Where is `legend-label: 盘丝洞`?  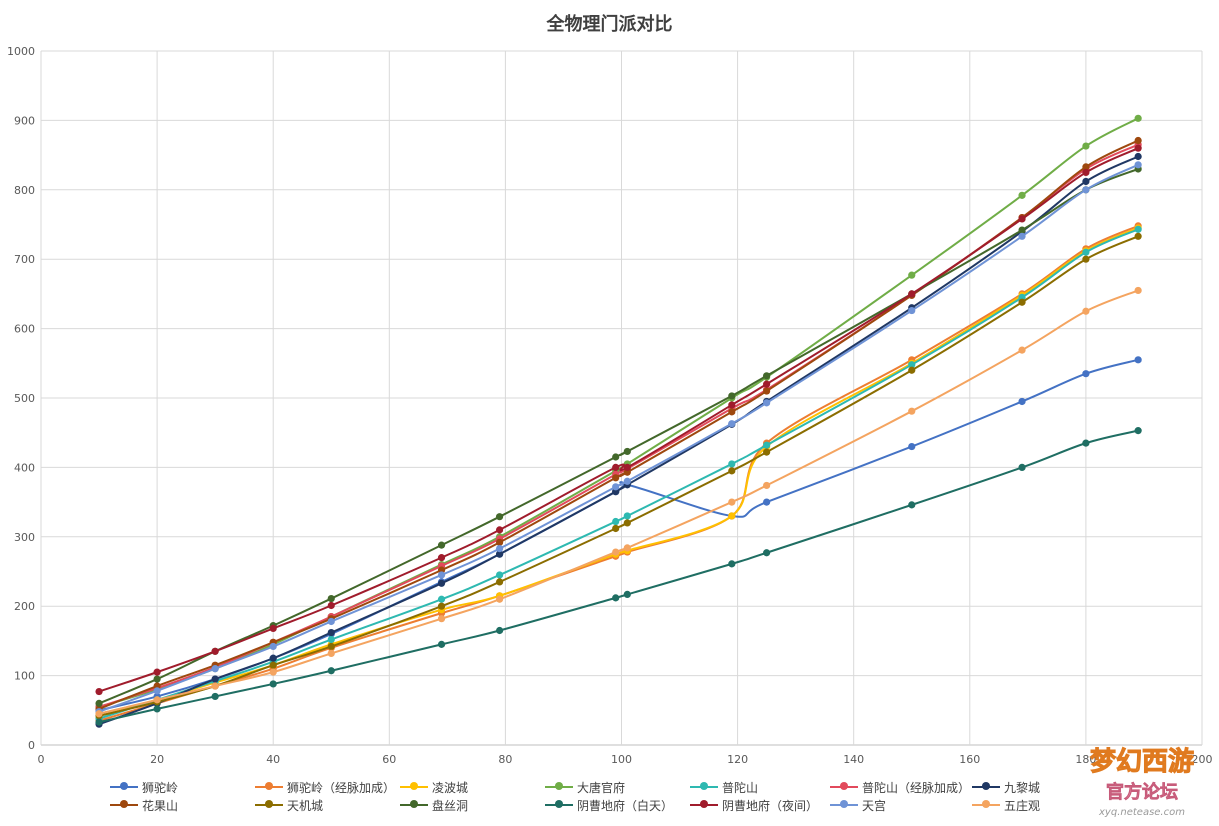
legend-label: 盘丝洞 is located at coordinates (450, 806).